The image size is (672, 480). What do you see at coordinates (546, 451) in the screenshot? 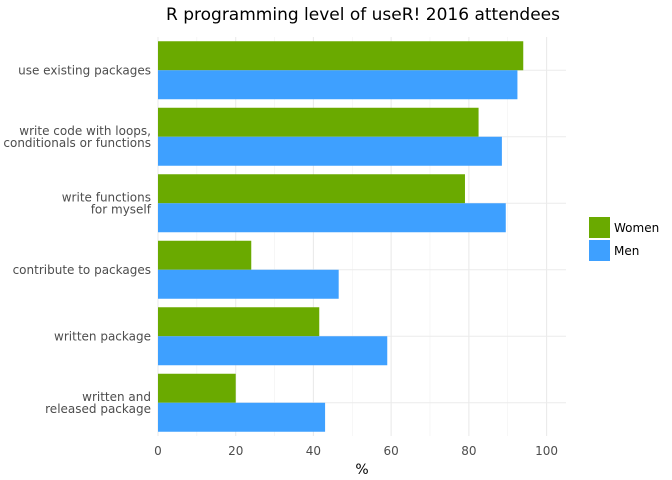
I see `x-tick-label: 100` at bounding box center [546, 451].